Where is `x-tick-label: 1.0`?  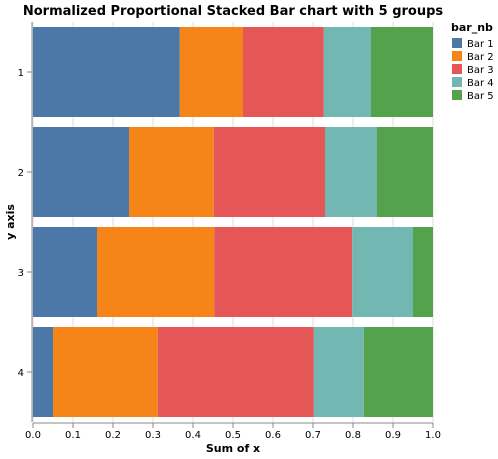
x-tick-label: 1.0 is located at coordinates (433, 435).